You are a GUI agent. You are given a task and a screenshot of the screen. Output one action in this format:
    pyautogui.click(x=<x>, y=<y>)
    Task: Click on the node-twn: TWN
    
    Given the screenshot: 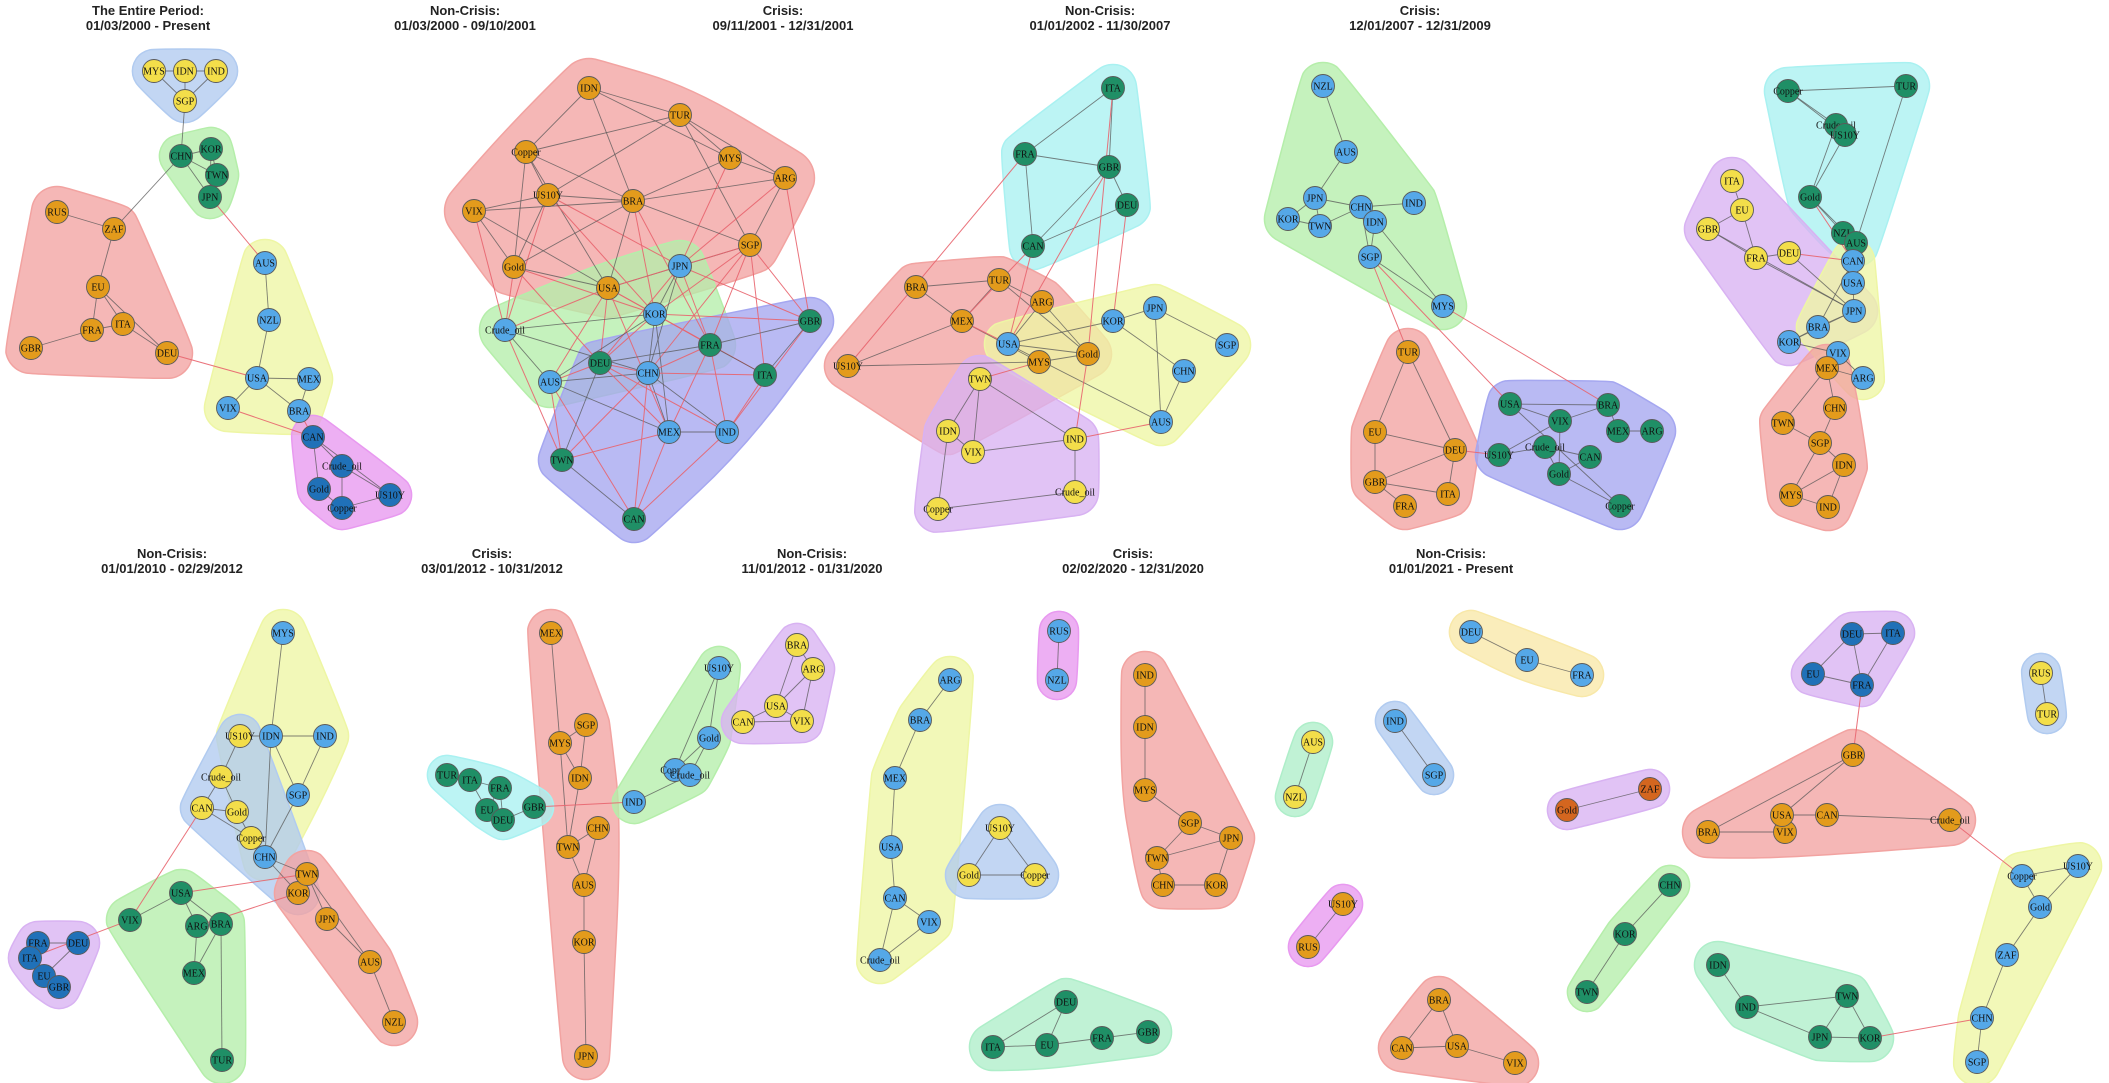 What is the action you would take?
    pyautogui.click(x=562, y=460)
    